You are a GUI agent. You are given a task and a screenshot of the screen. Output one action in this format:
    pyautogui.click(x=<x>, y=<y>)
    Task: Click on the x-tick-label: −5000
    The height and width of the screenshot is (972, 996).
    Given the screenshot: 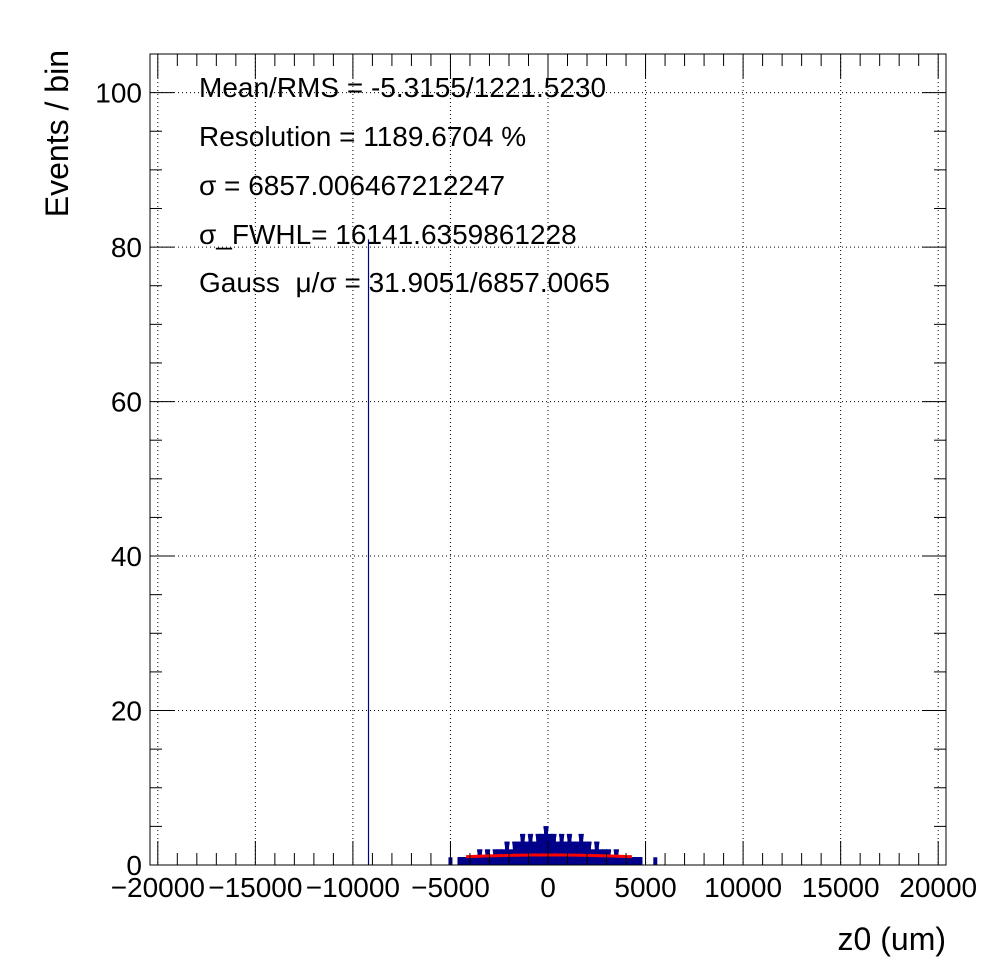 What is the action you would take?
    pyautogui.click(x=450, y=887)
    